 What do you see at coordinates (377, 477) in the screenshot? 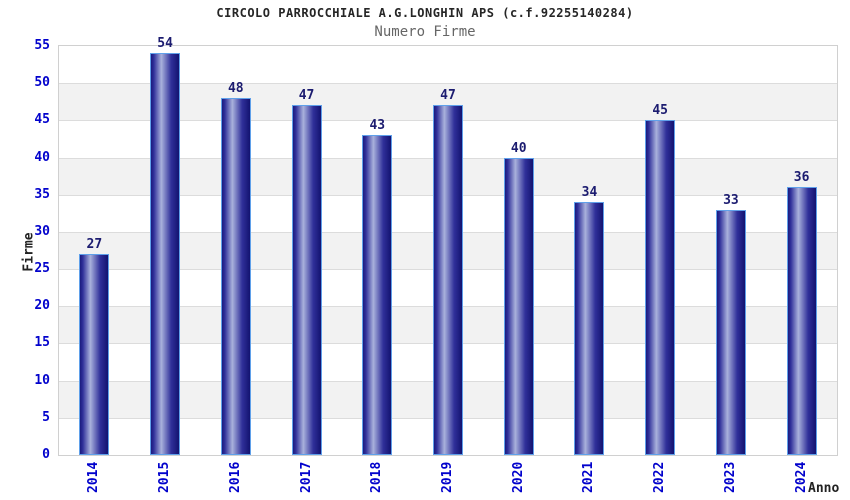
I see `x-tick-label: 2018` at bounding box center [377, 477].